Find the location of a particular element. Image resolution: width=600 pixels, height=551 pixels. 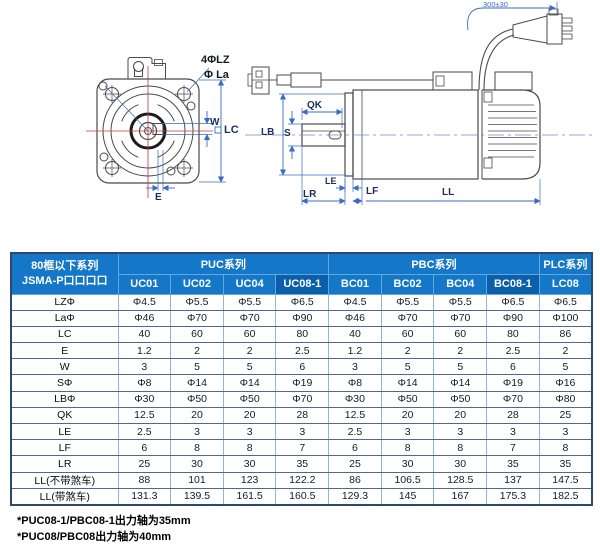

spec-cell: 1.2 is located at coordinates (355, 351).